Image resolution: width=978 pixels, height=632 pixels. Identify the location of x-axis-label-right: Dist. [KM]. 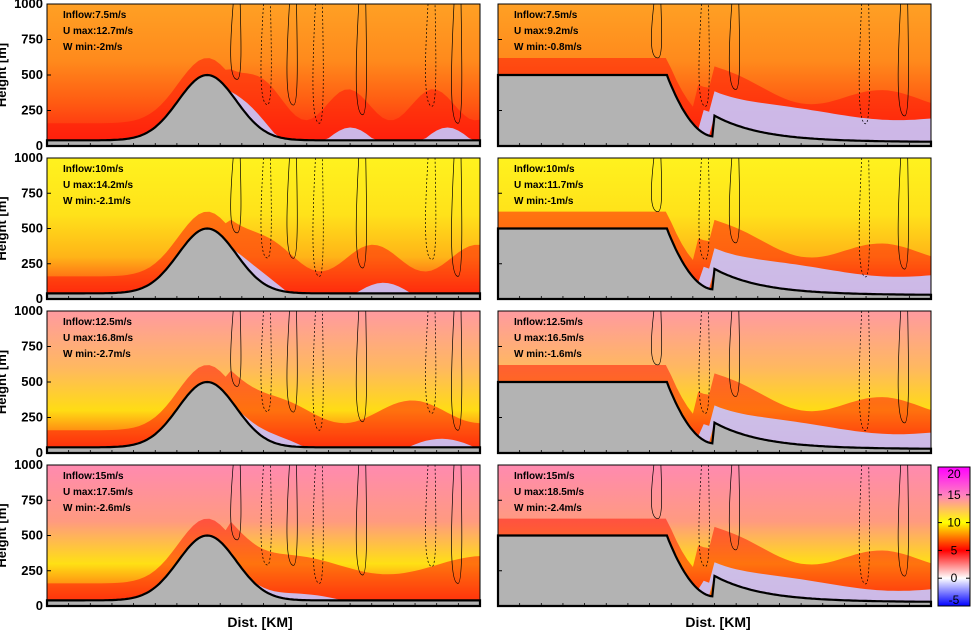
(717, 622).